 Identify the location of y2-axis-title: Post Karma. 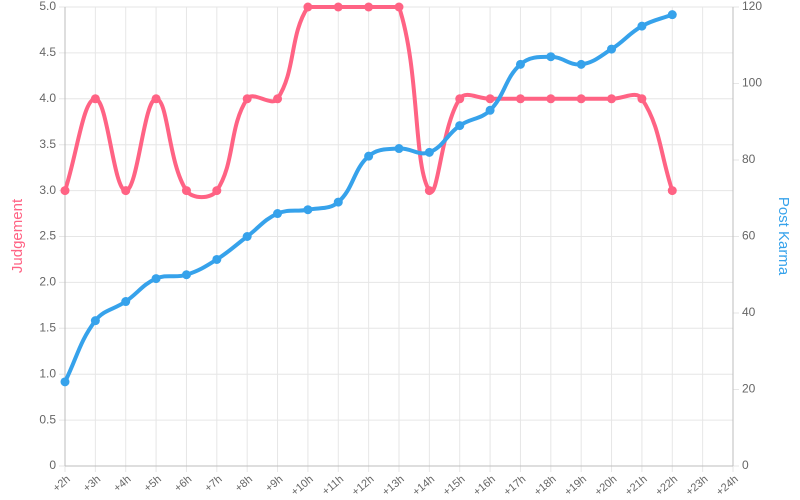
(783, 236).